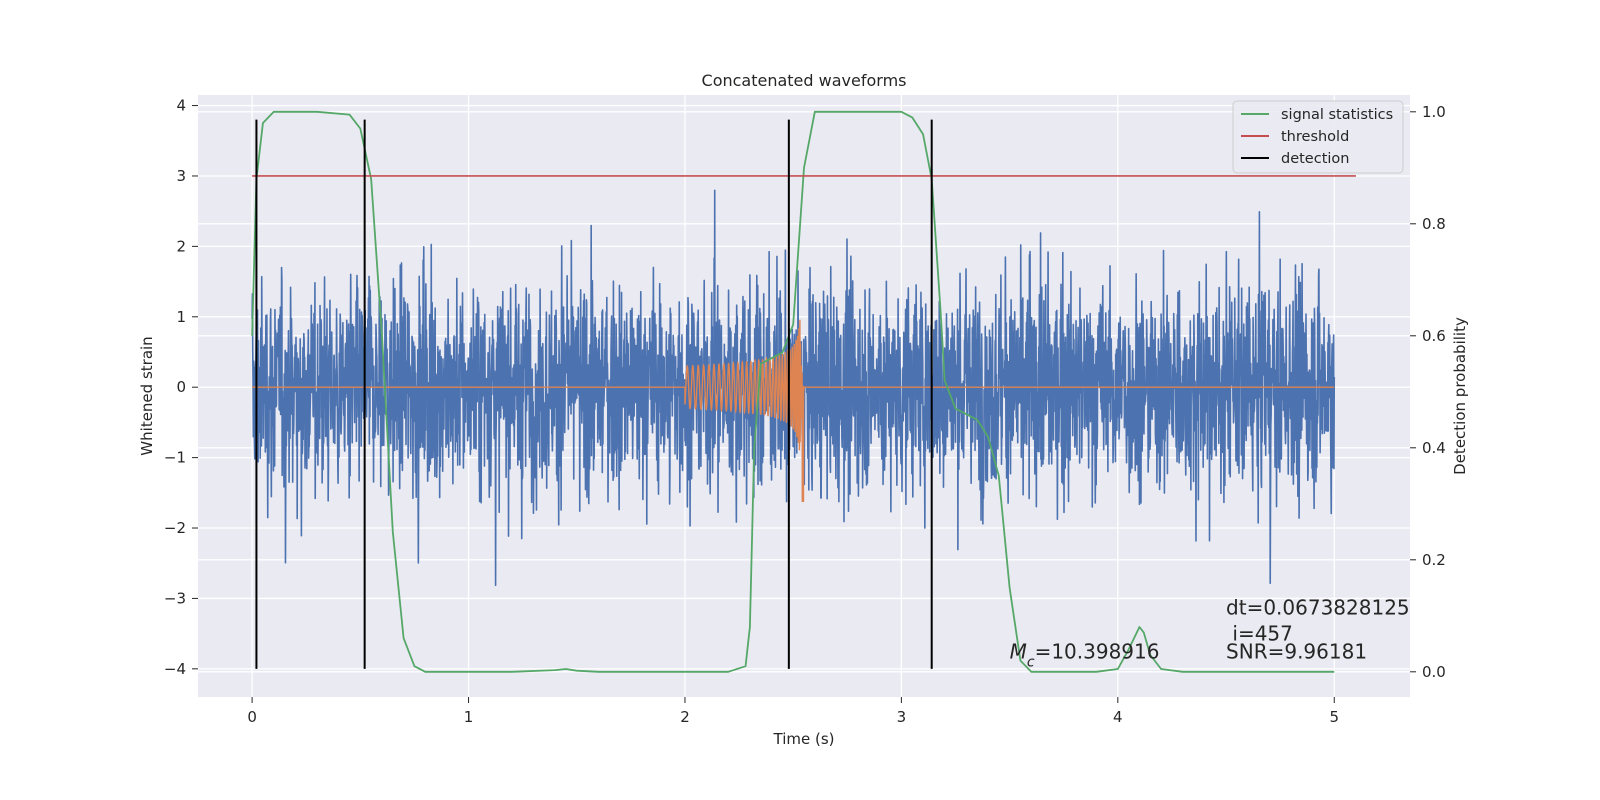  What do you see at coordinates (1097, 651) in the screenshot?
I see `chirp-mass-value: =10.398916` at bounding box center [1097, 651].